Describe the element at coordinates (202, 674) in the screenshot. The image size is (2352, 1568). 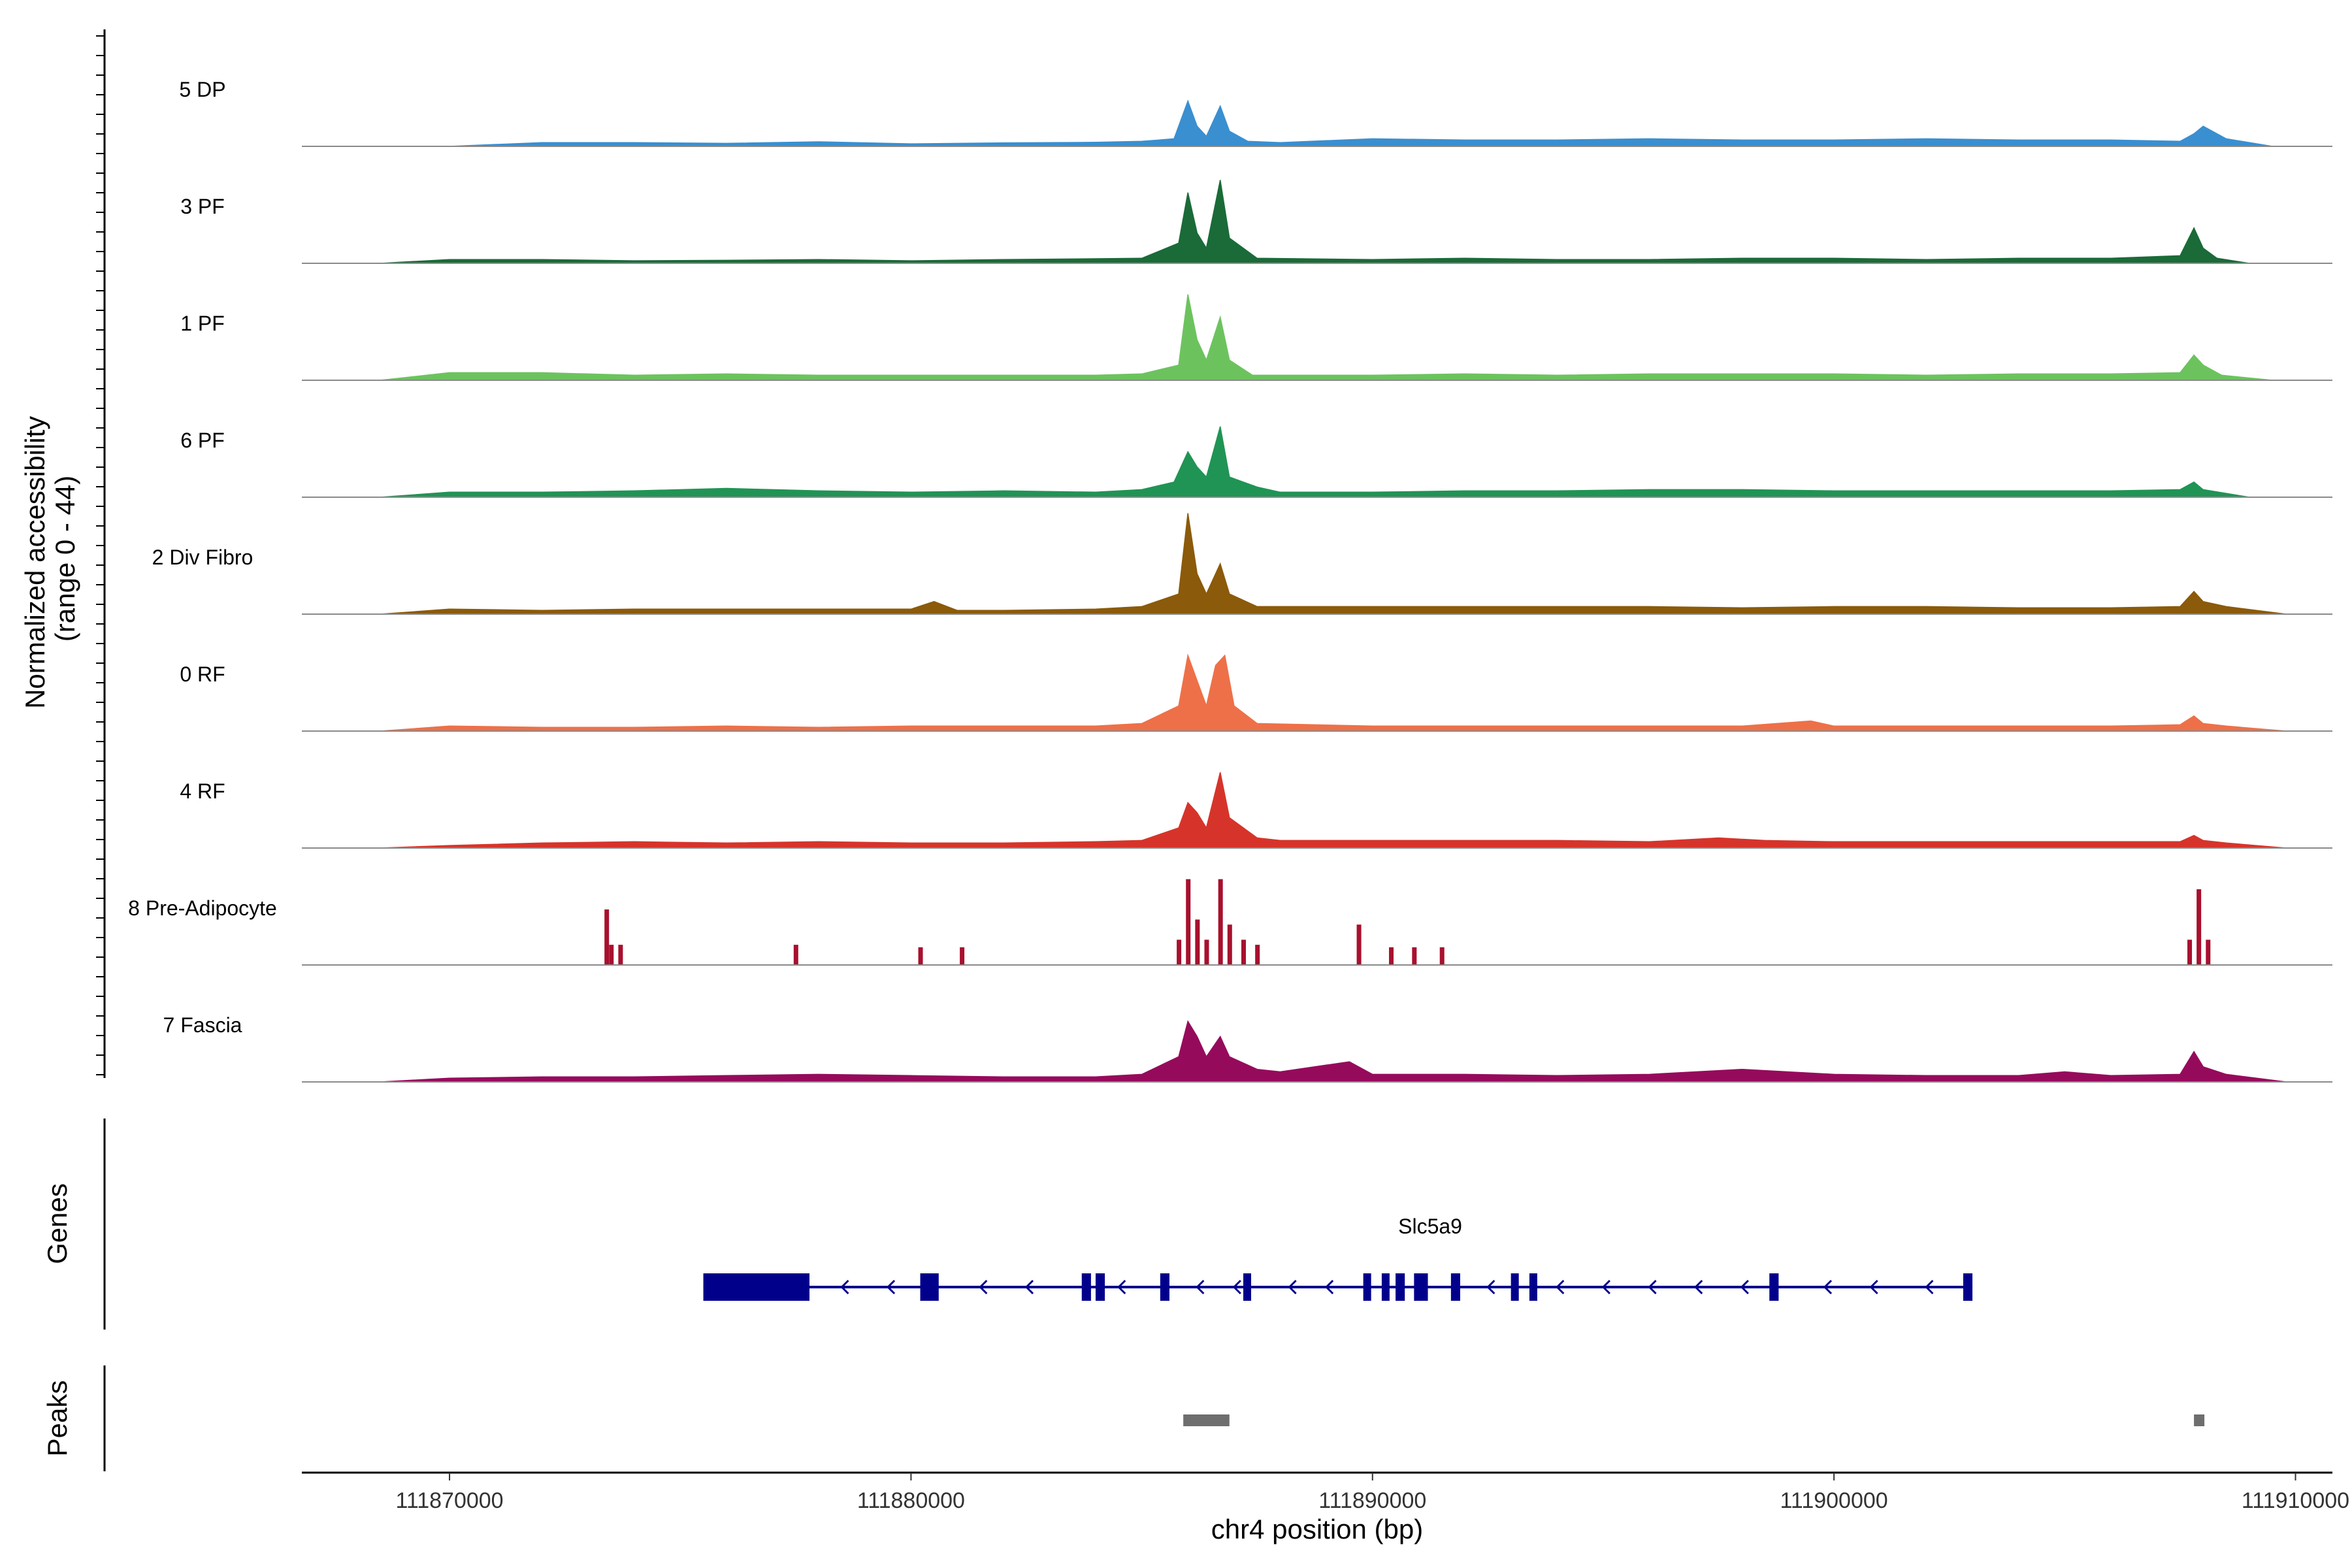
I see `track-label: 0 RF` at that location.